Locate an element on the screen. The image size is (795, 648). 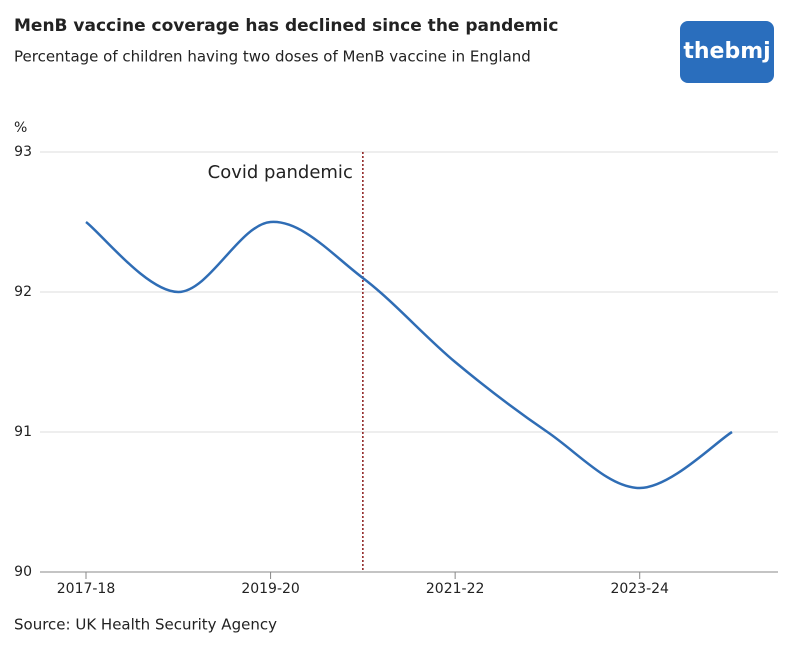
logo: thebmj is located at coordinates (726, 51).